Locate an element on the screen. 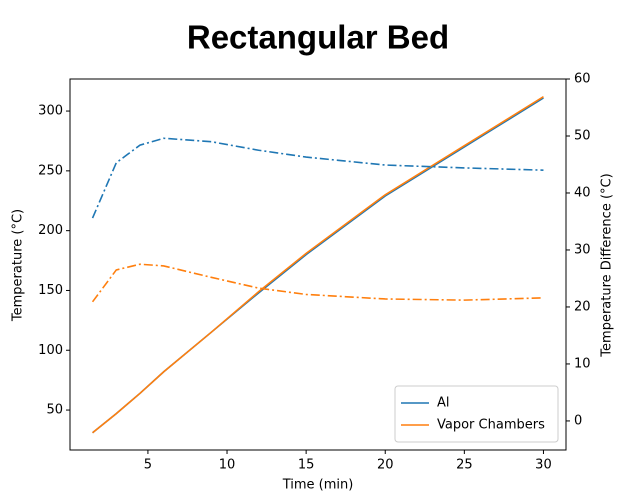 This screenshot has width=626, height=502. y2-tick-label: 10 is located at coordinates (582, 363).